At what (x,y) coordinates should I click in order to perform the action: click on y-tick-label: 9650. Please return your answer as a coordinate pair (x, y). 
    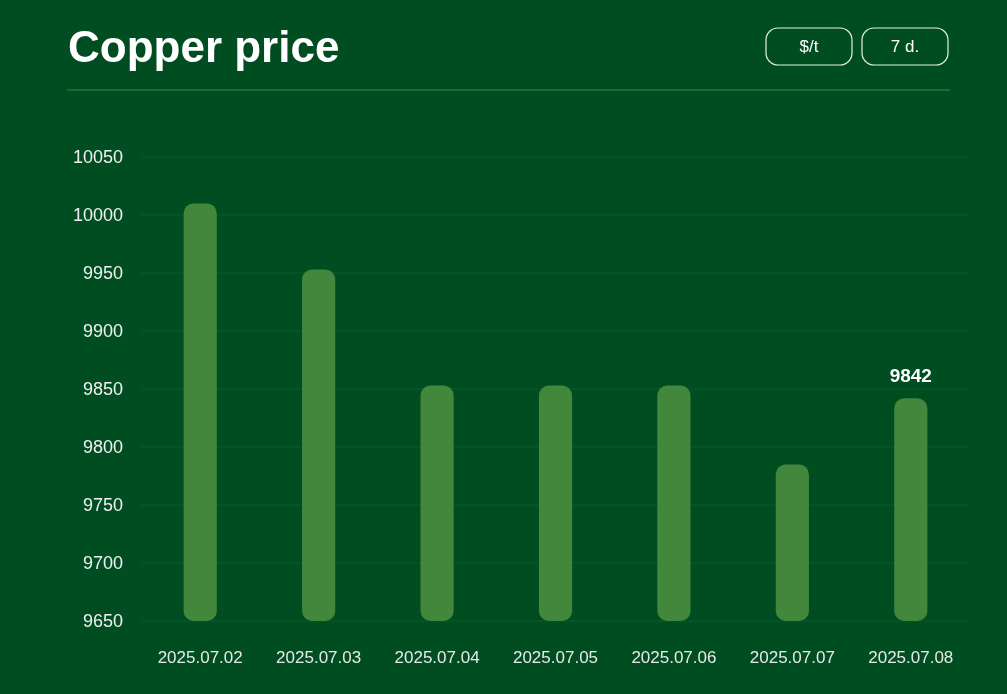
    Looking at the image, I should click on (102, 621).